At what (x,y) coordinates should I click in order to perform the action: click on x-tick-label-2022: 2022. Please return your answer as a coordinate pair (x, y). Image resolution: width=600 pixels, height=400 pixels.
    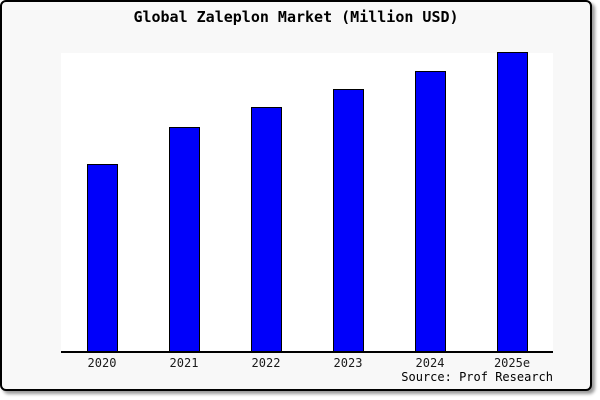
    Looking at the image, I should click on (266, 363).